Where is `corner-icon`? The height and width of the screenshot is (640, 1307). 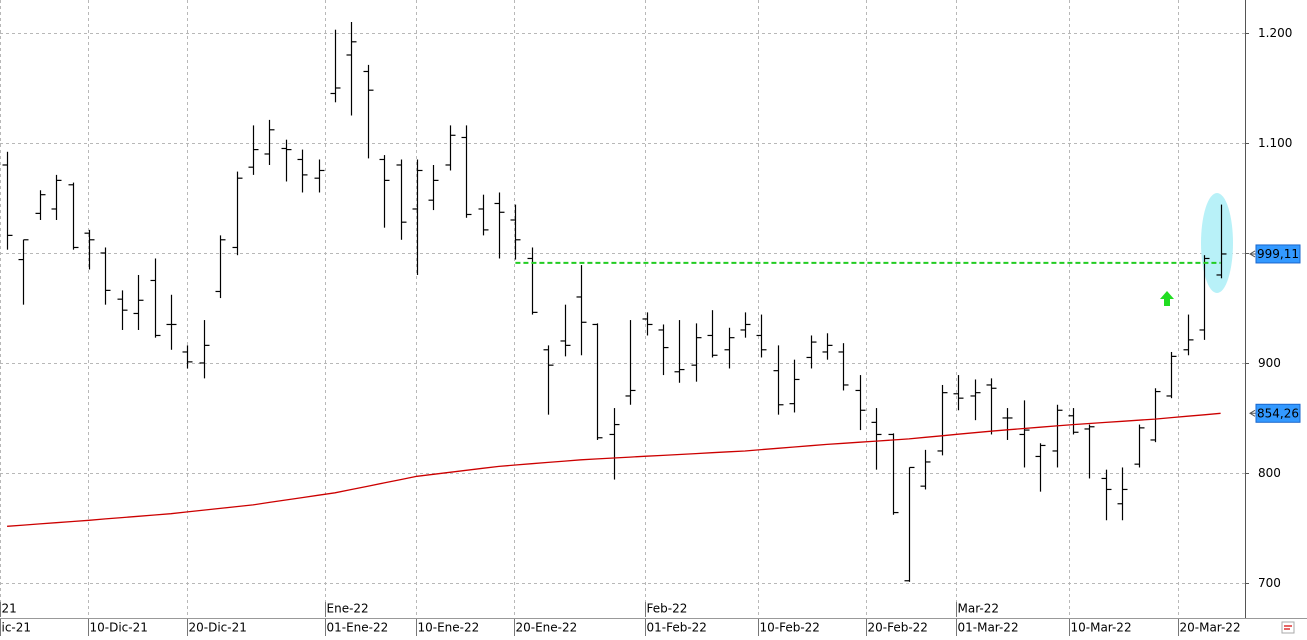
corner-icon is located at coordinates (1288, 627).